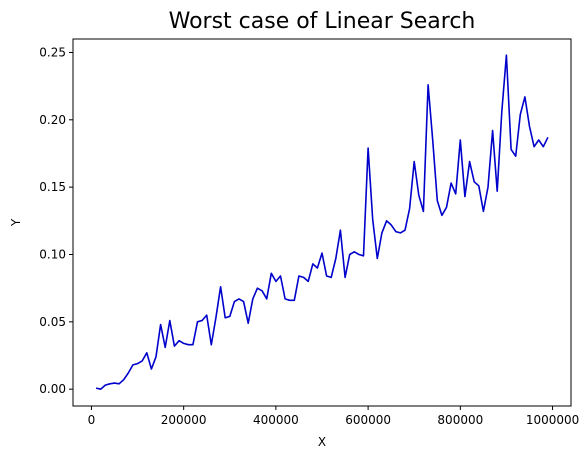 The width and height of the screenshot is (586, 454). What do you see at coordinates (52, 389) in the screenshot?
I see `y-tick-label: 0.00` at bounding box center [52, 389].